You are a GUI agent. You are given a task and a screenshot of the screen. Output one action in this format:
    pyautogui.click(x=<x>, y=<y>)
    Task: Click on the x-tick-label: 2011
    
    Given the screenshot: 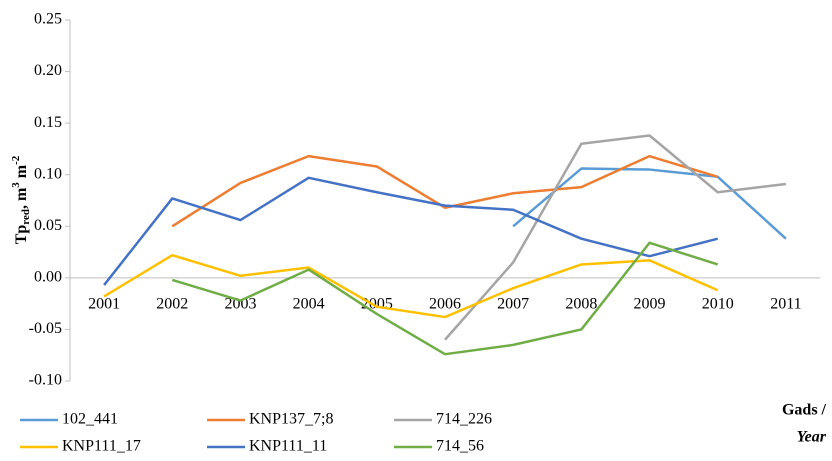 What is the action you would take?
    pyautogui.click(x=785, y=304)
    